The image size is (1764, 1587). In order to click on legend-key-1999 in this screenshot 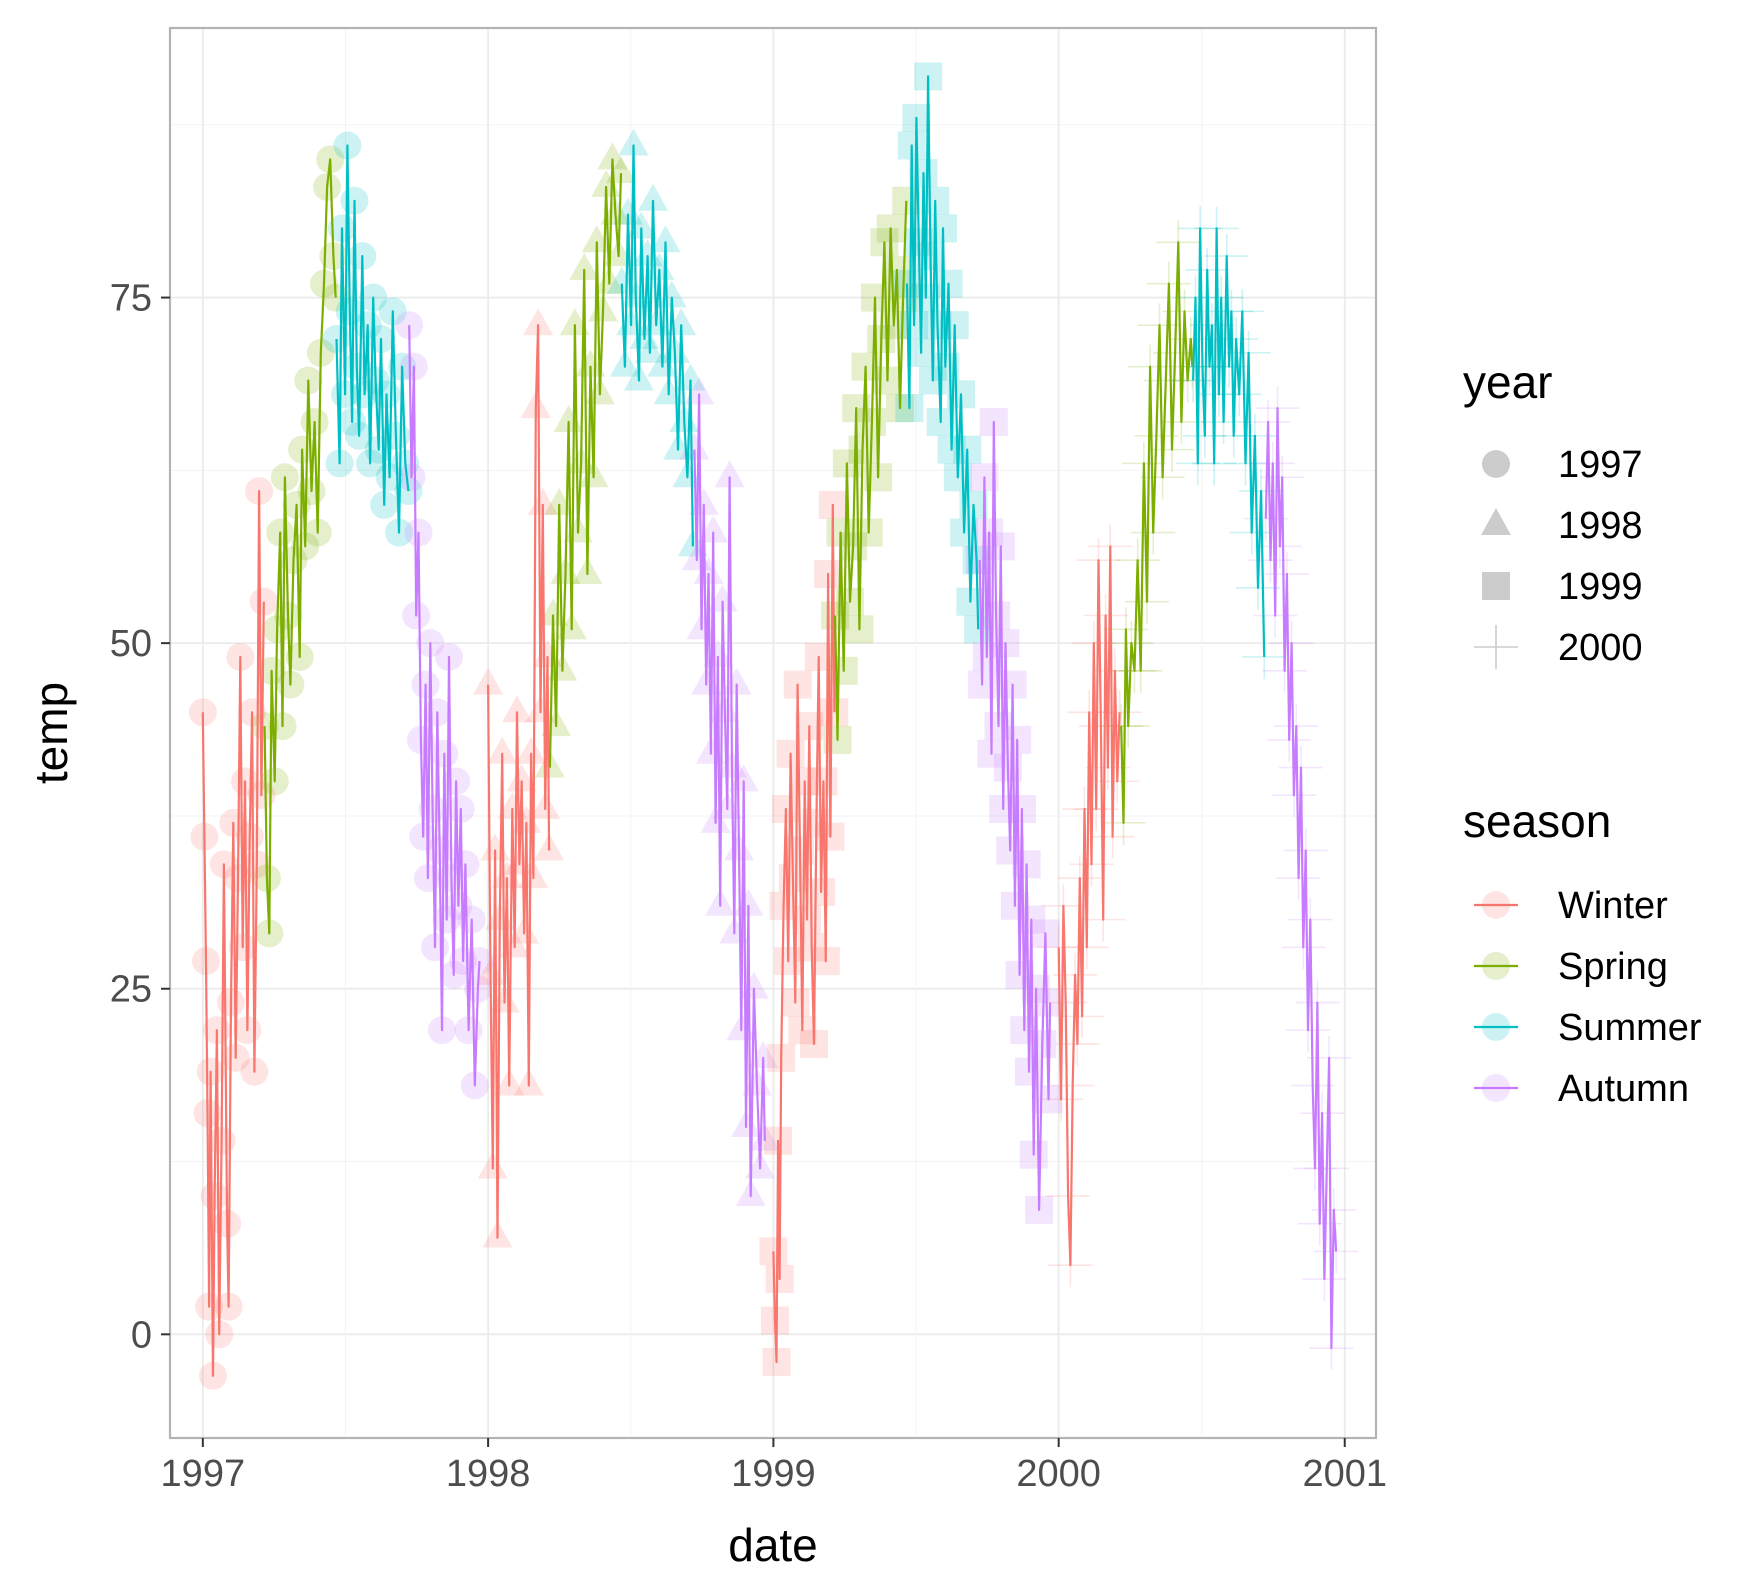, I will do `click(1496, 586)`.